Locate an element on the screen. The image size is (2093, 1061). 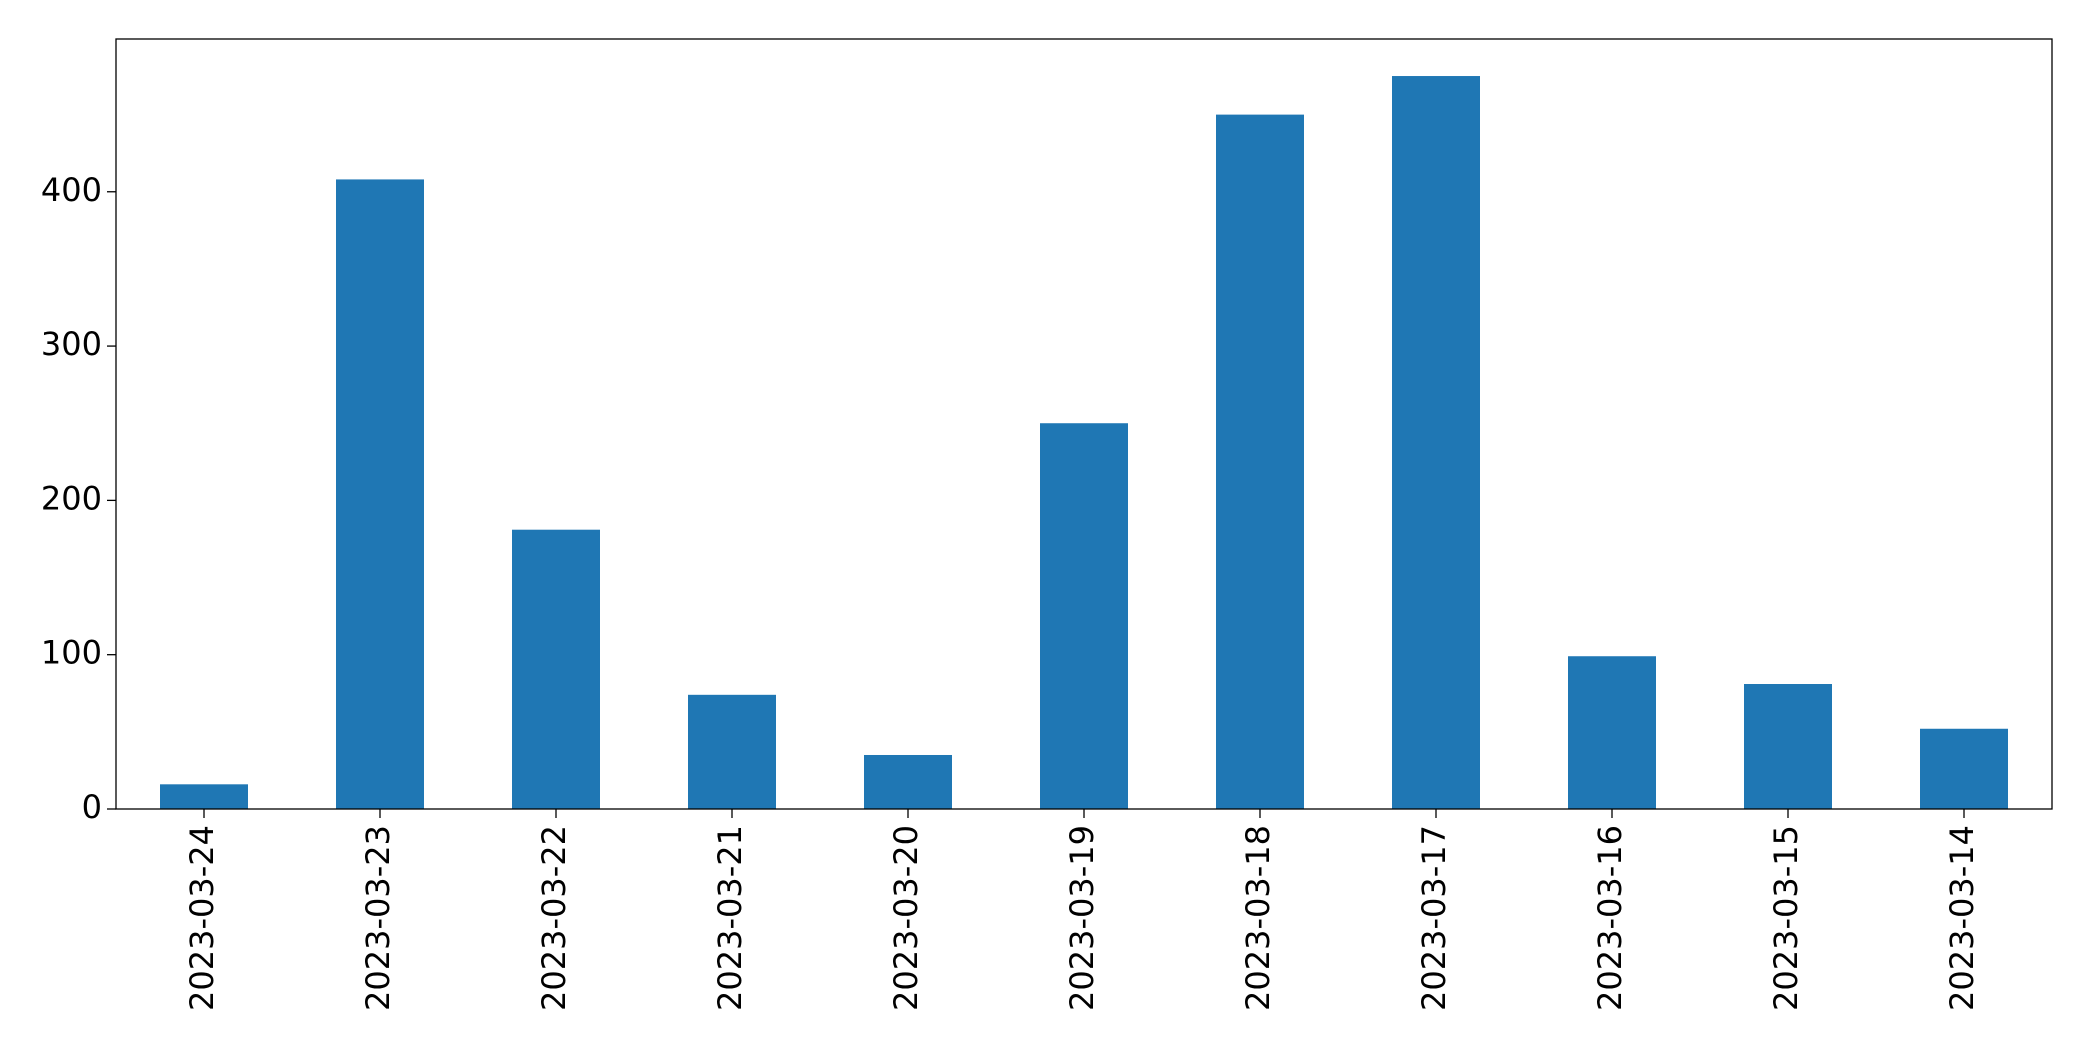
y-tick-label: 400 is located at coordinates (71, 190).